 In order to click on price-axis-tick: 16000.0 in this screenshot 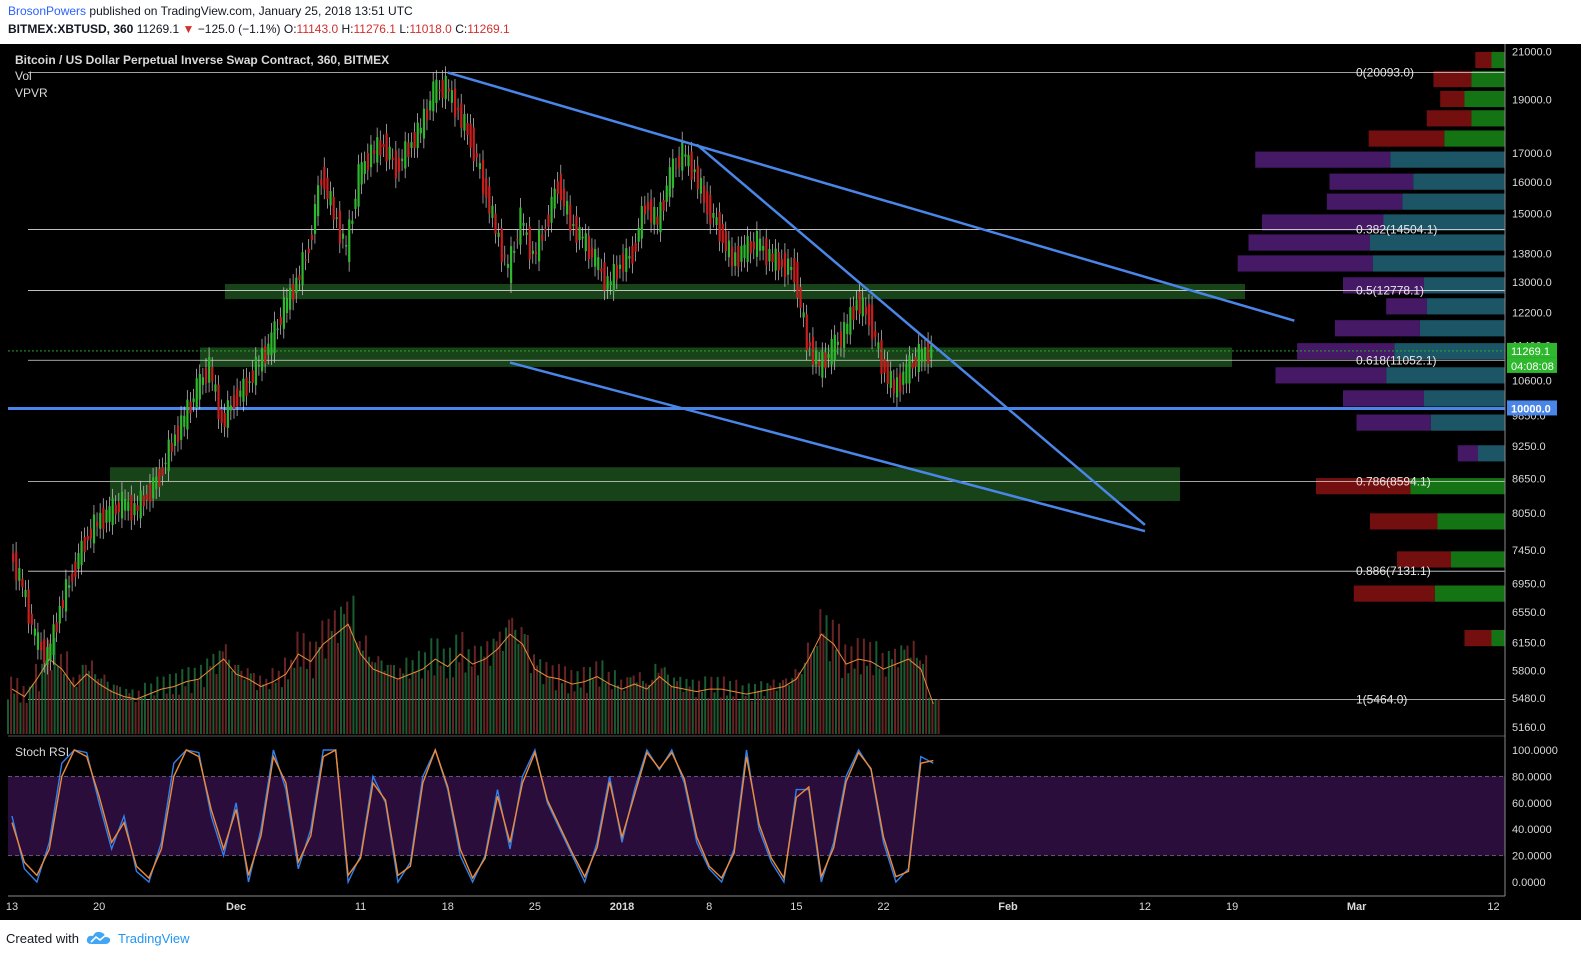, I will do `click(1532, 183)`.